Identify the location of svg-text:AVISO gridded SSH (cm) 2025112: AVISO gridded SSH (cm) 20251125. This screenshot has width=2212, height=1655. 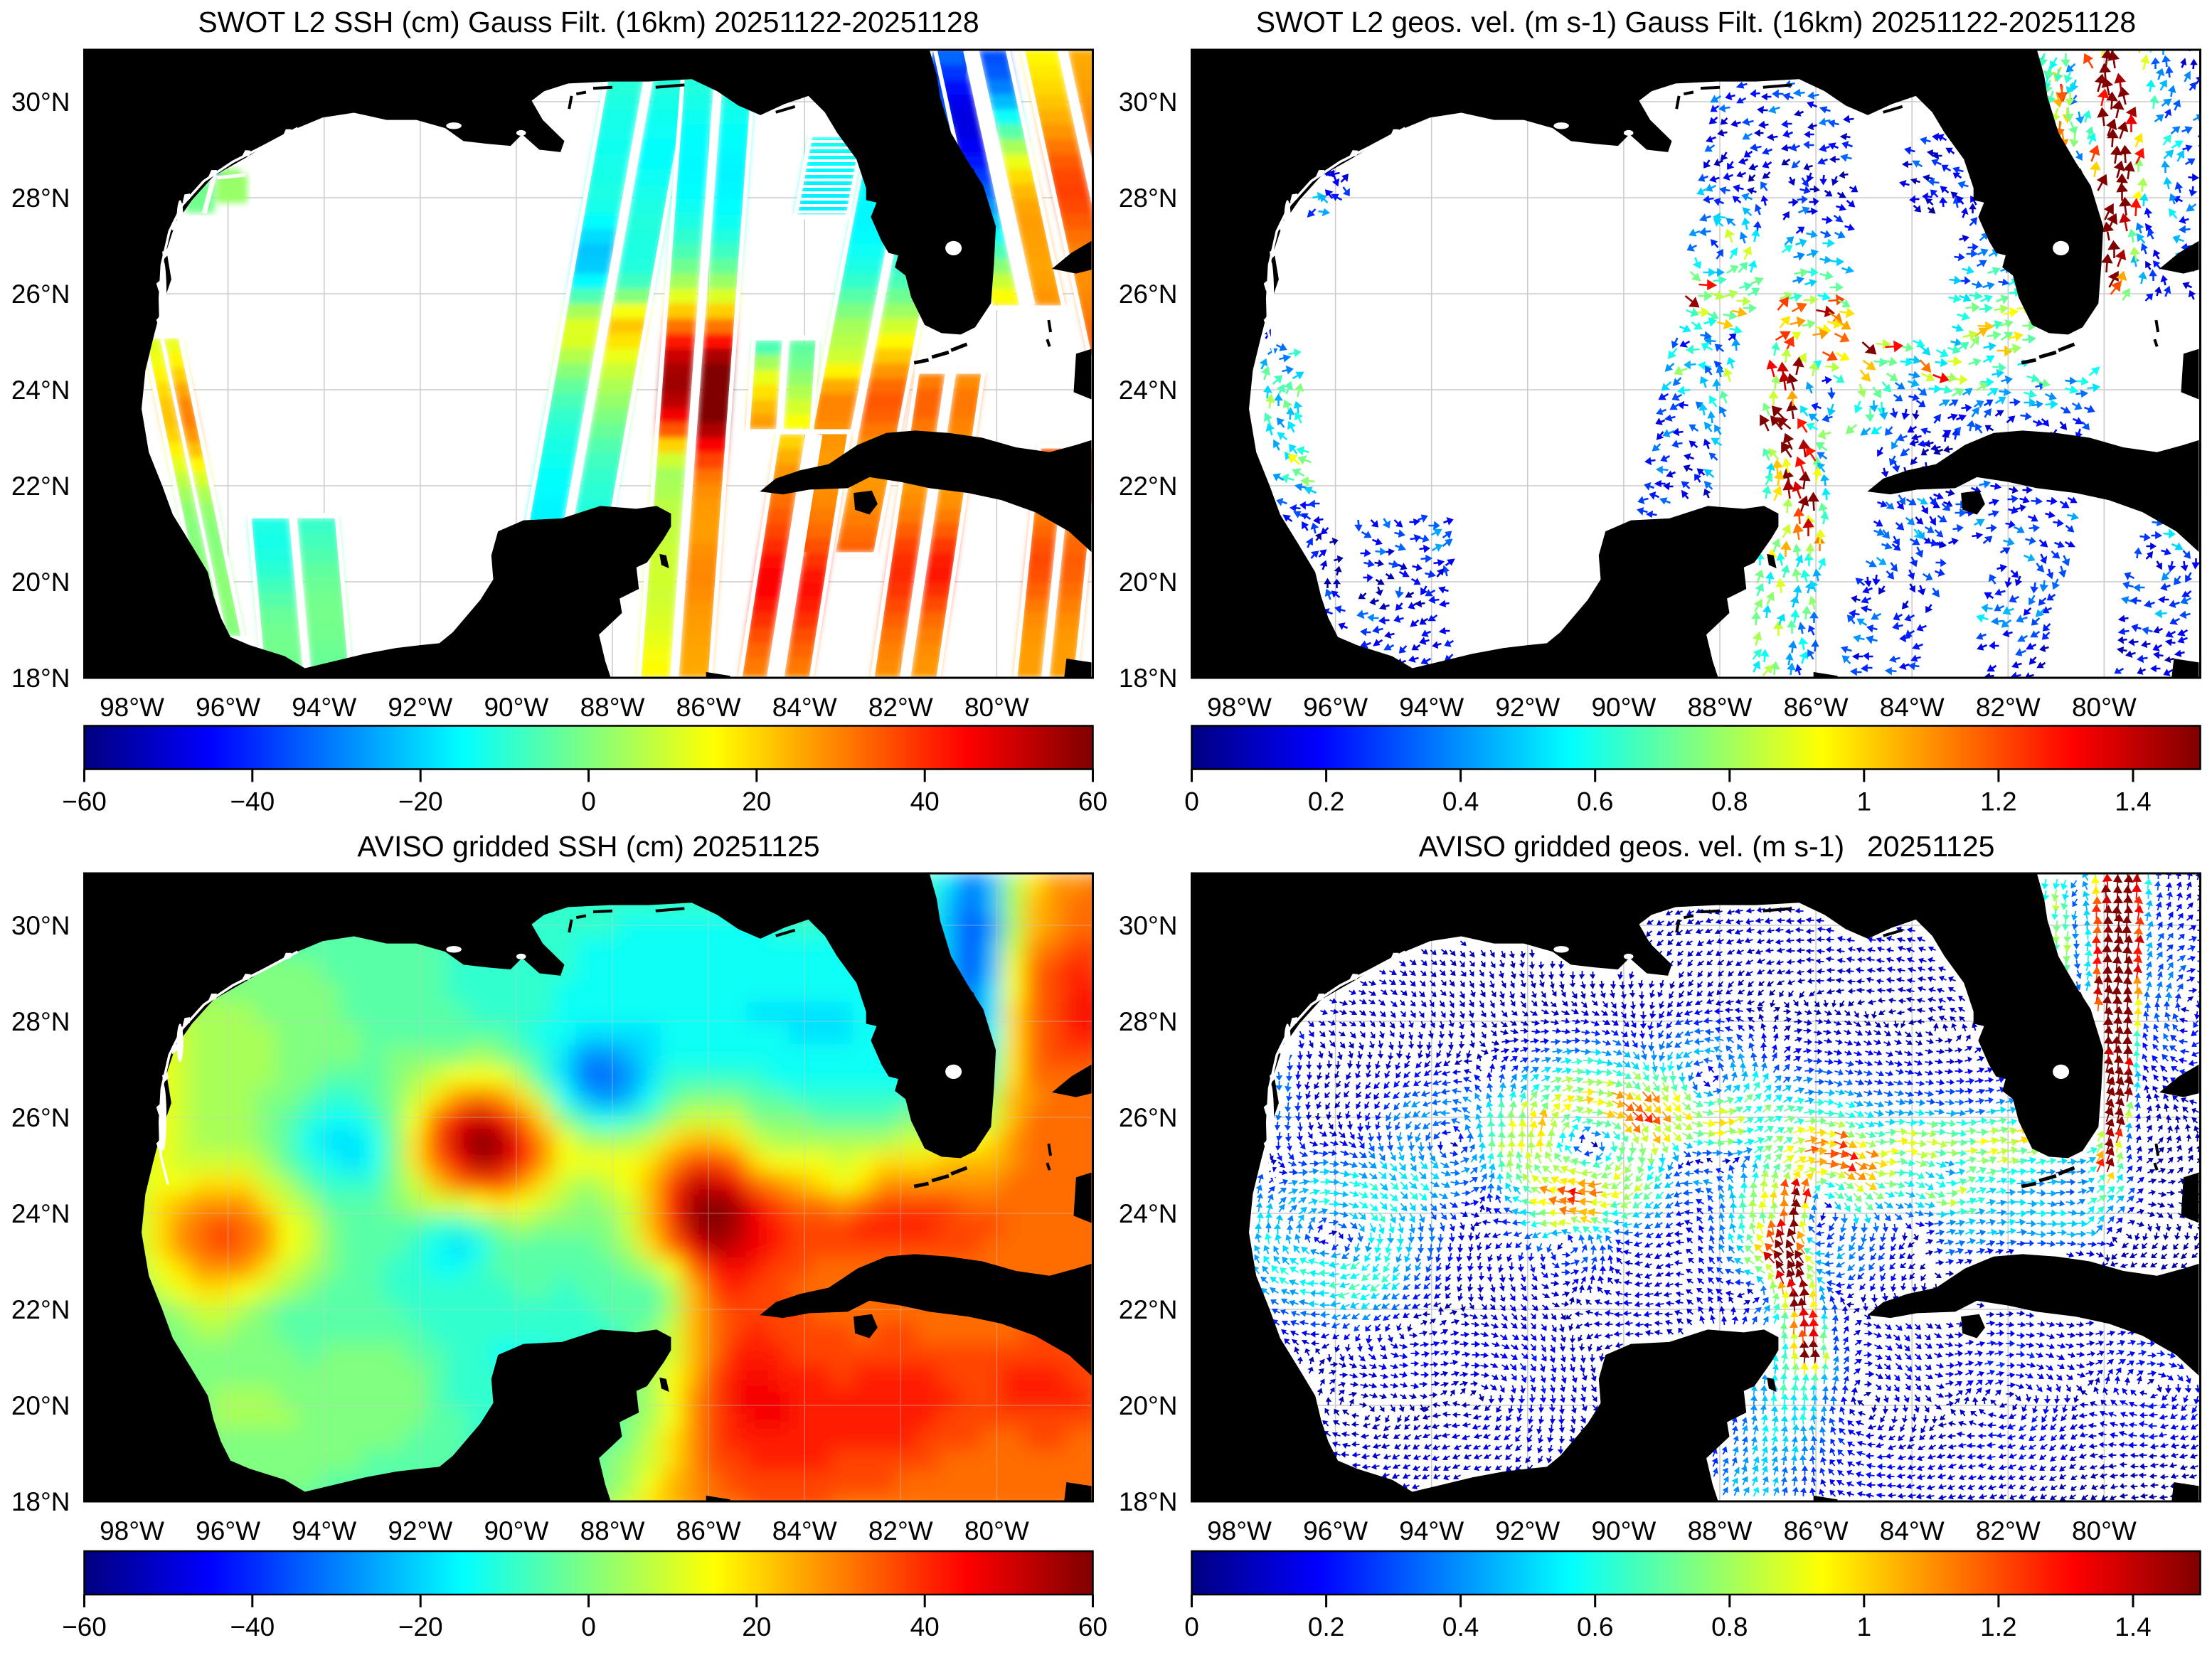
(588, 847).